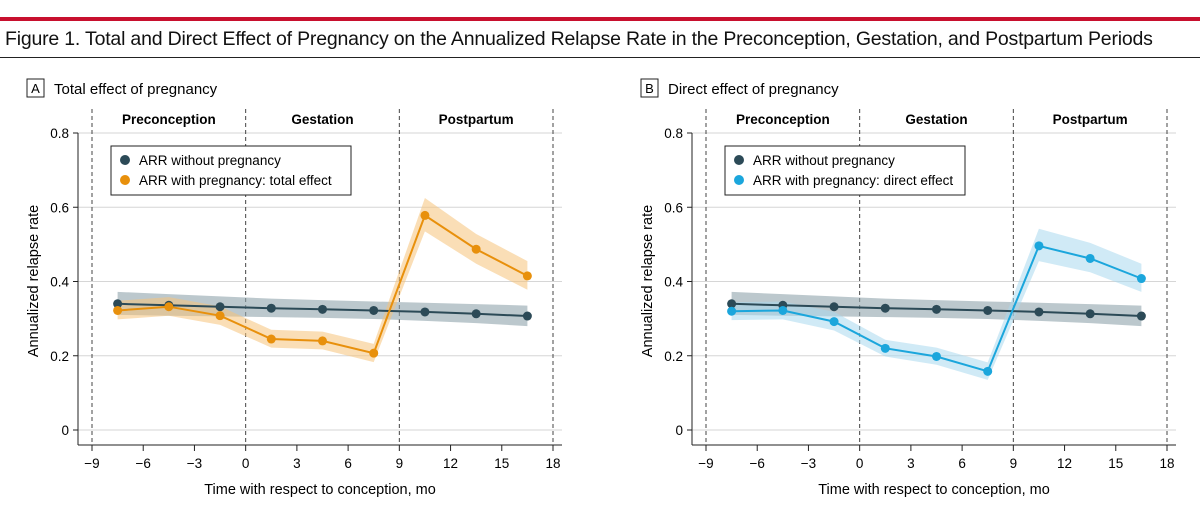 The width and height of the screenshot is (1200, 512). What do you see at coordinates (705, 463) in the screenshot?
I see `panel-b-xtick-label: −9` at bounding box center [705, 463].